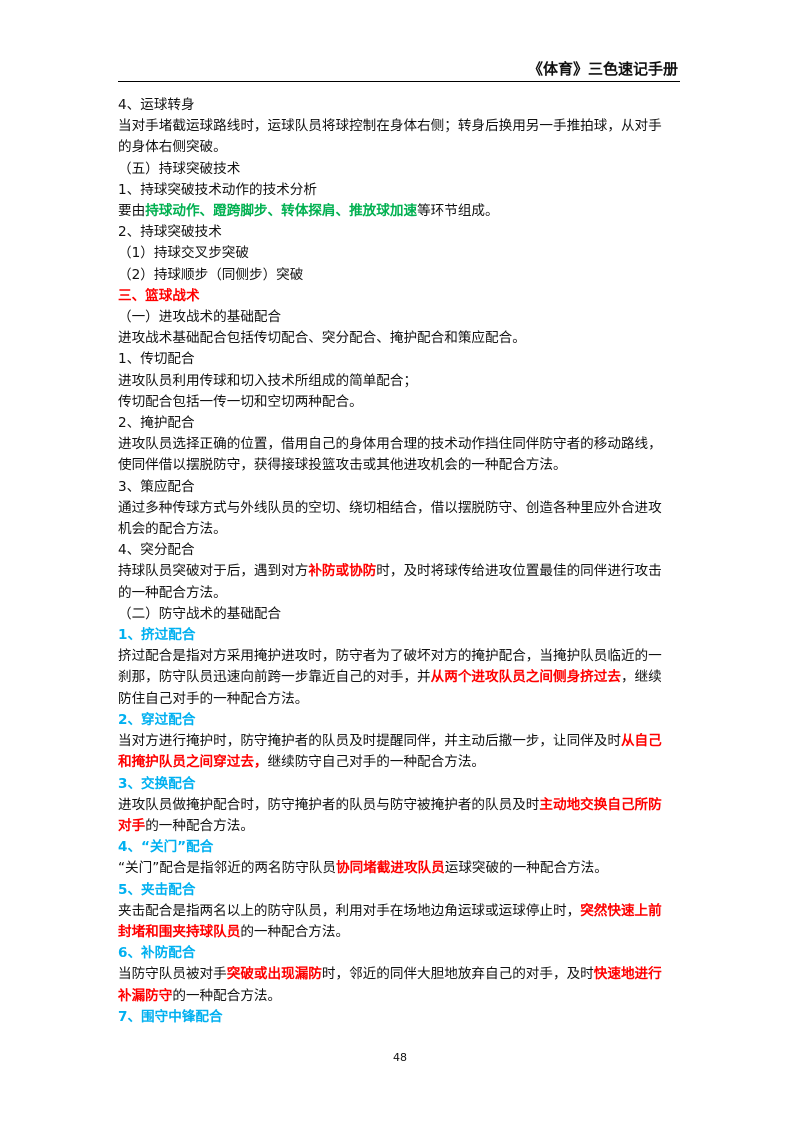 The image size is (800, 1132). Describe the element at coordinates (400, 275) in the screenshot. I see `text-line: （2）持球顺步（同侧步）突破` at that location.